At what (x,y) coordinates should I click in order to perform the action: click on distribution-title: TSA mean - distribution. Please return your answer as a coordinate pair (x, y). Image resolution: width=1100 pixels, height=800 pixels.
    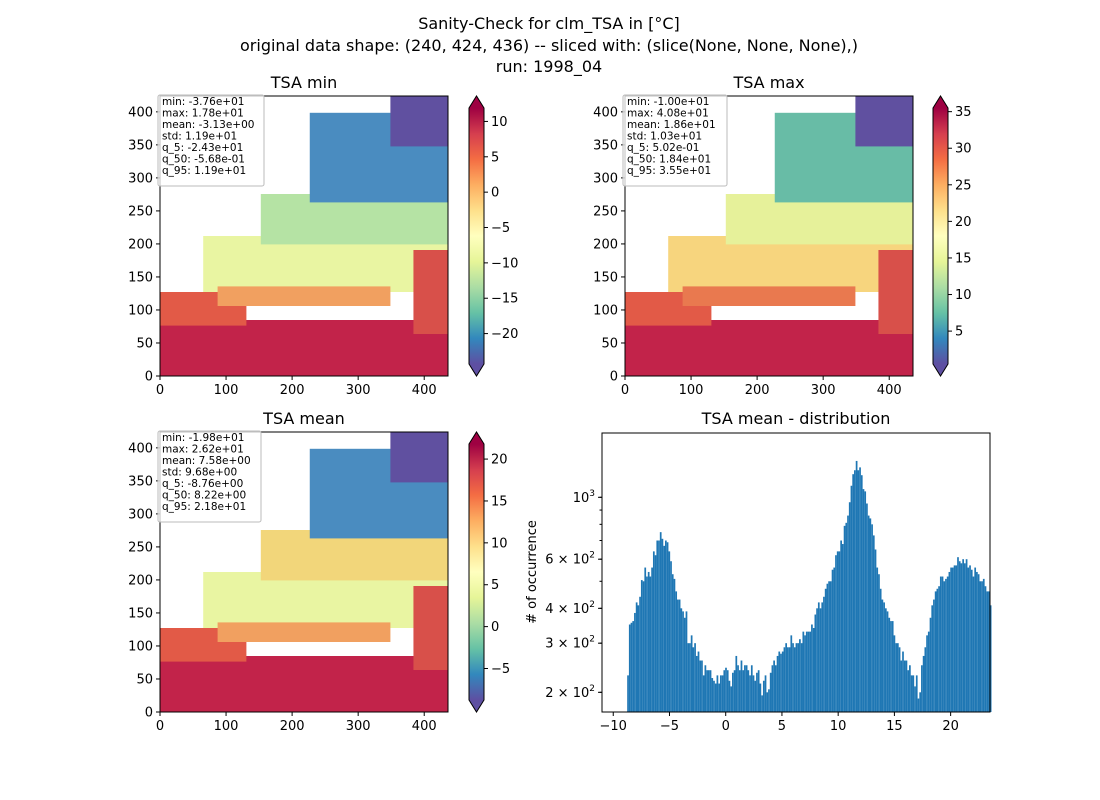
    Looking at the image, I should click on (796, 418).